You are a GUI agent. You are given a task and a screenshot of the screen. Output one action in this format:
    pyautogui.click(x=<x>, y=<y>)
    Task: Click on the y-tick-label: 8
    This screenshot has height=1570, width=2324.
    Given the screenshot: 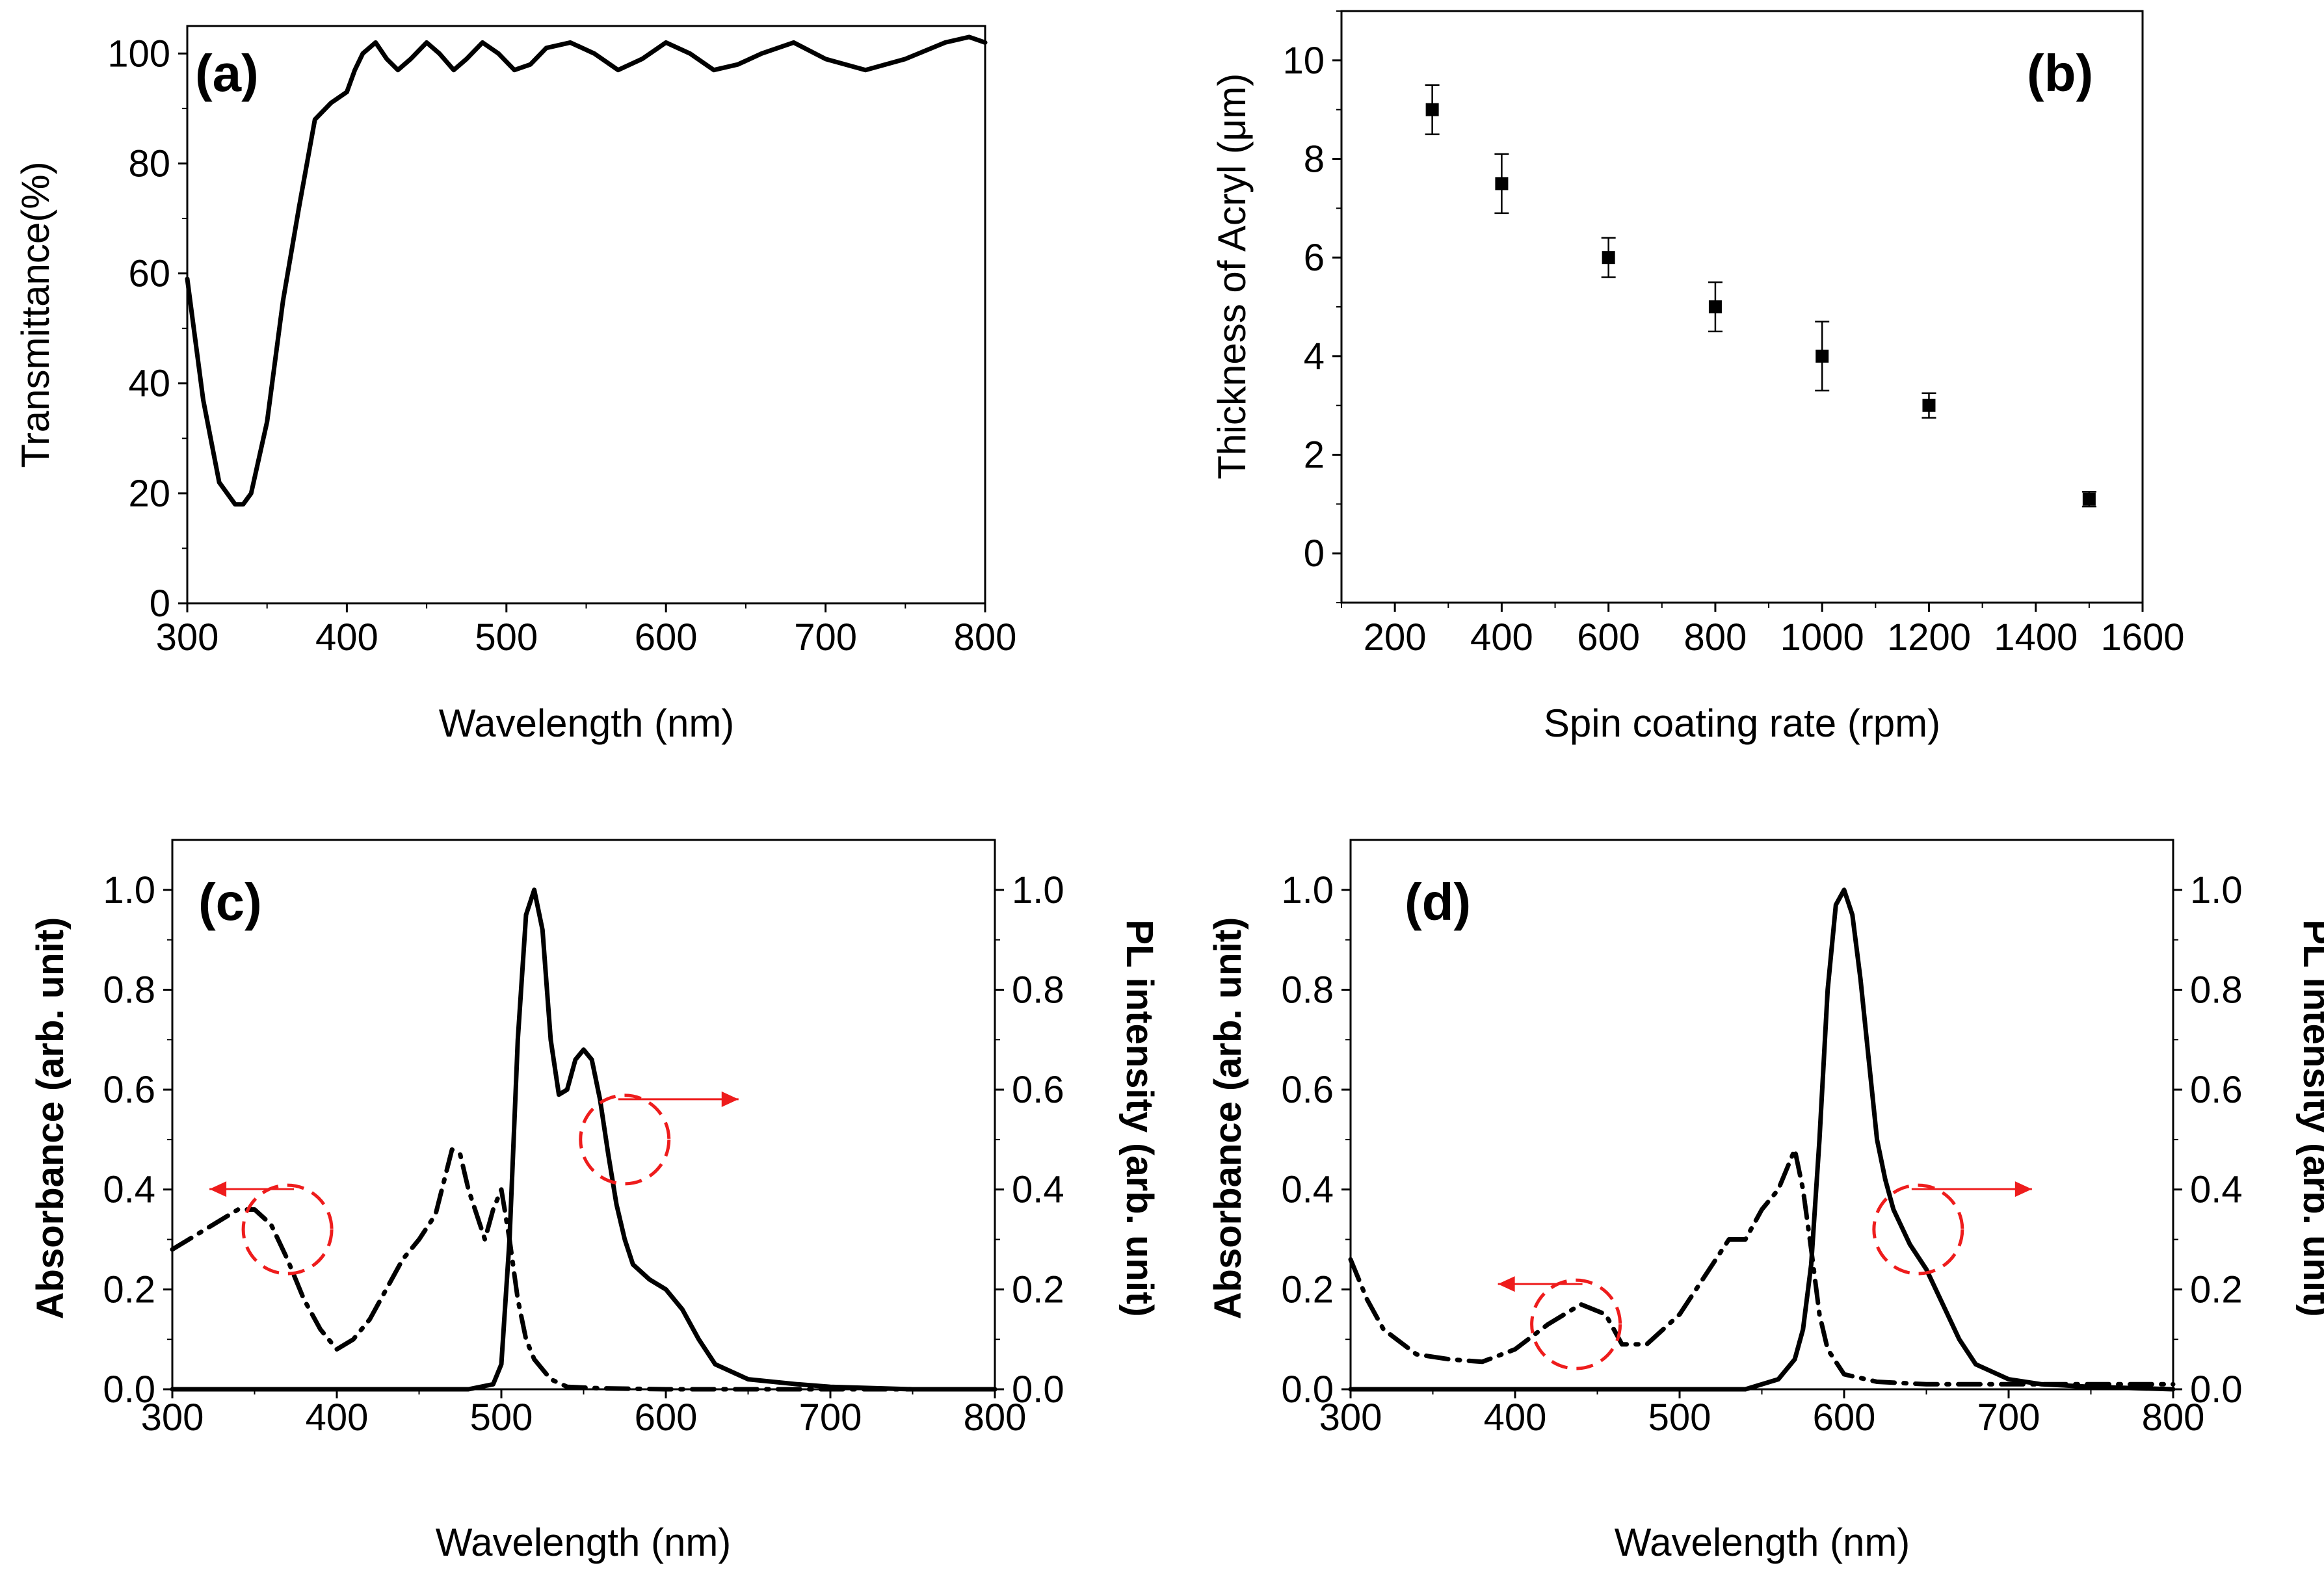 What is the action you would take?
    pyautogui.click(x=1314, y=159)
    